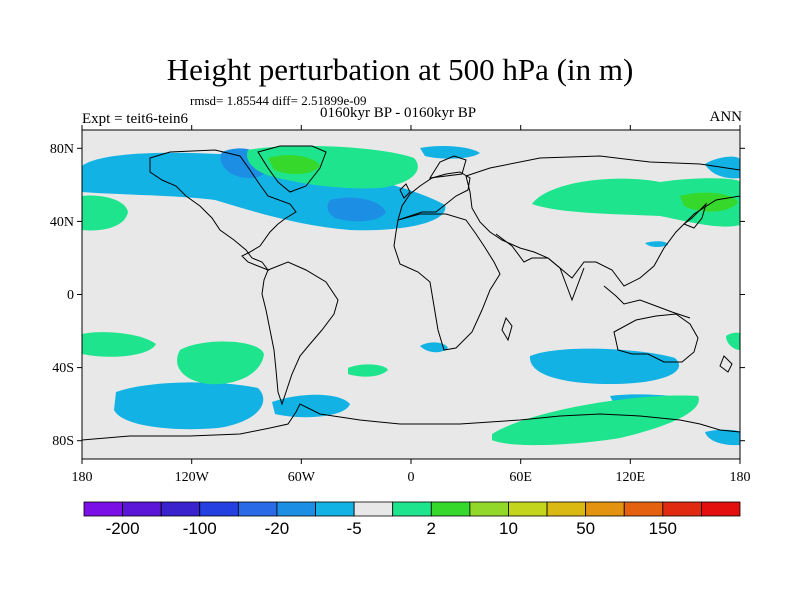  I want to click on coastline-europe, so click(434, 196).